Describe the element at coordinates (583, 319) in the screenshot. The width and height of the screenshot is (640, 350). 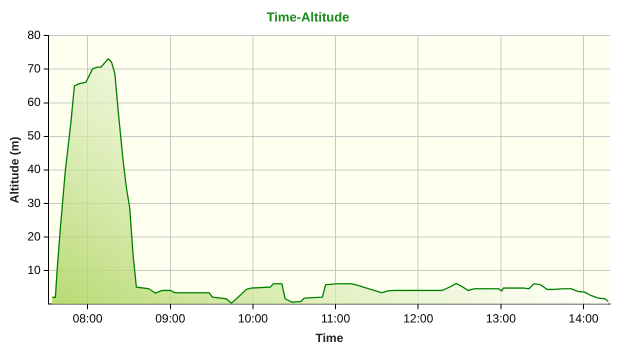
I see `x-tick-label: 14:00` at that location.